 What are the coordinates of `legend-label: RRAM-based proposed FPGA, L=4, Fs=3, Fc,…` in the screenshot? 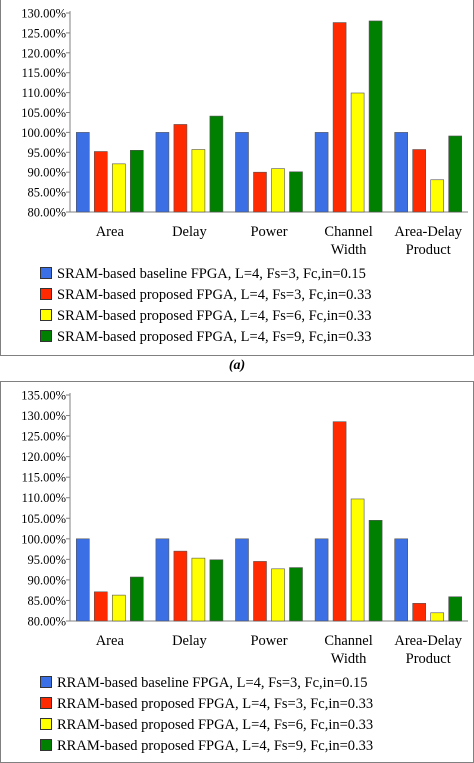 It's located at (215, 704).